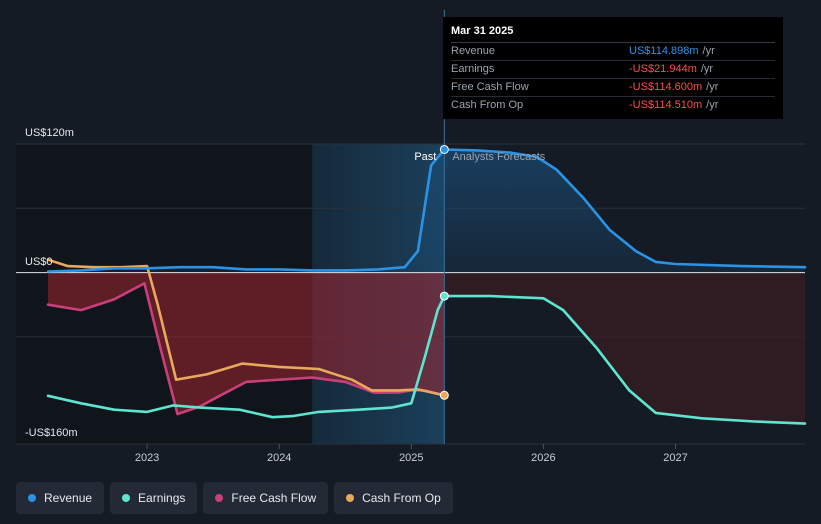 This screenshot has width=821, height=524. I want to click on x-tick-label: 2023, so click(147, 458).